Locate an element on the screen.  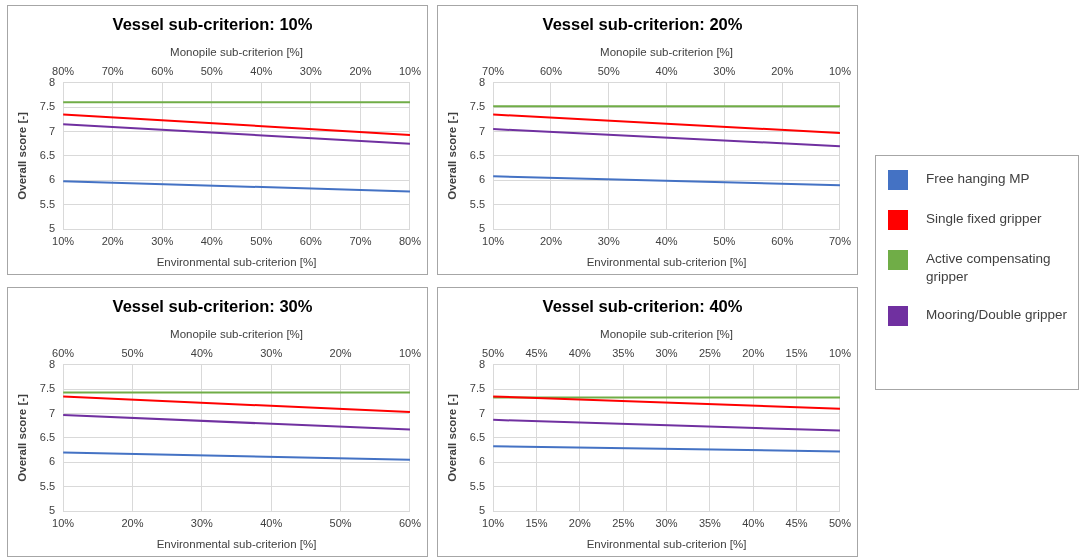
x-tick-label: 35% is located at coordinates (710, 522).